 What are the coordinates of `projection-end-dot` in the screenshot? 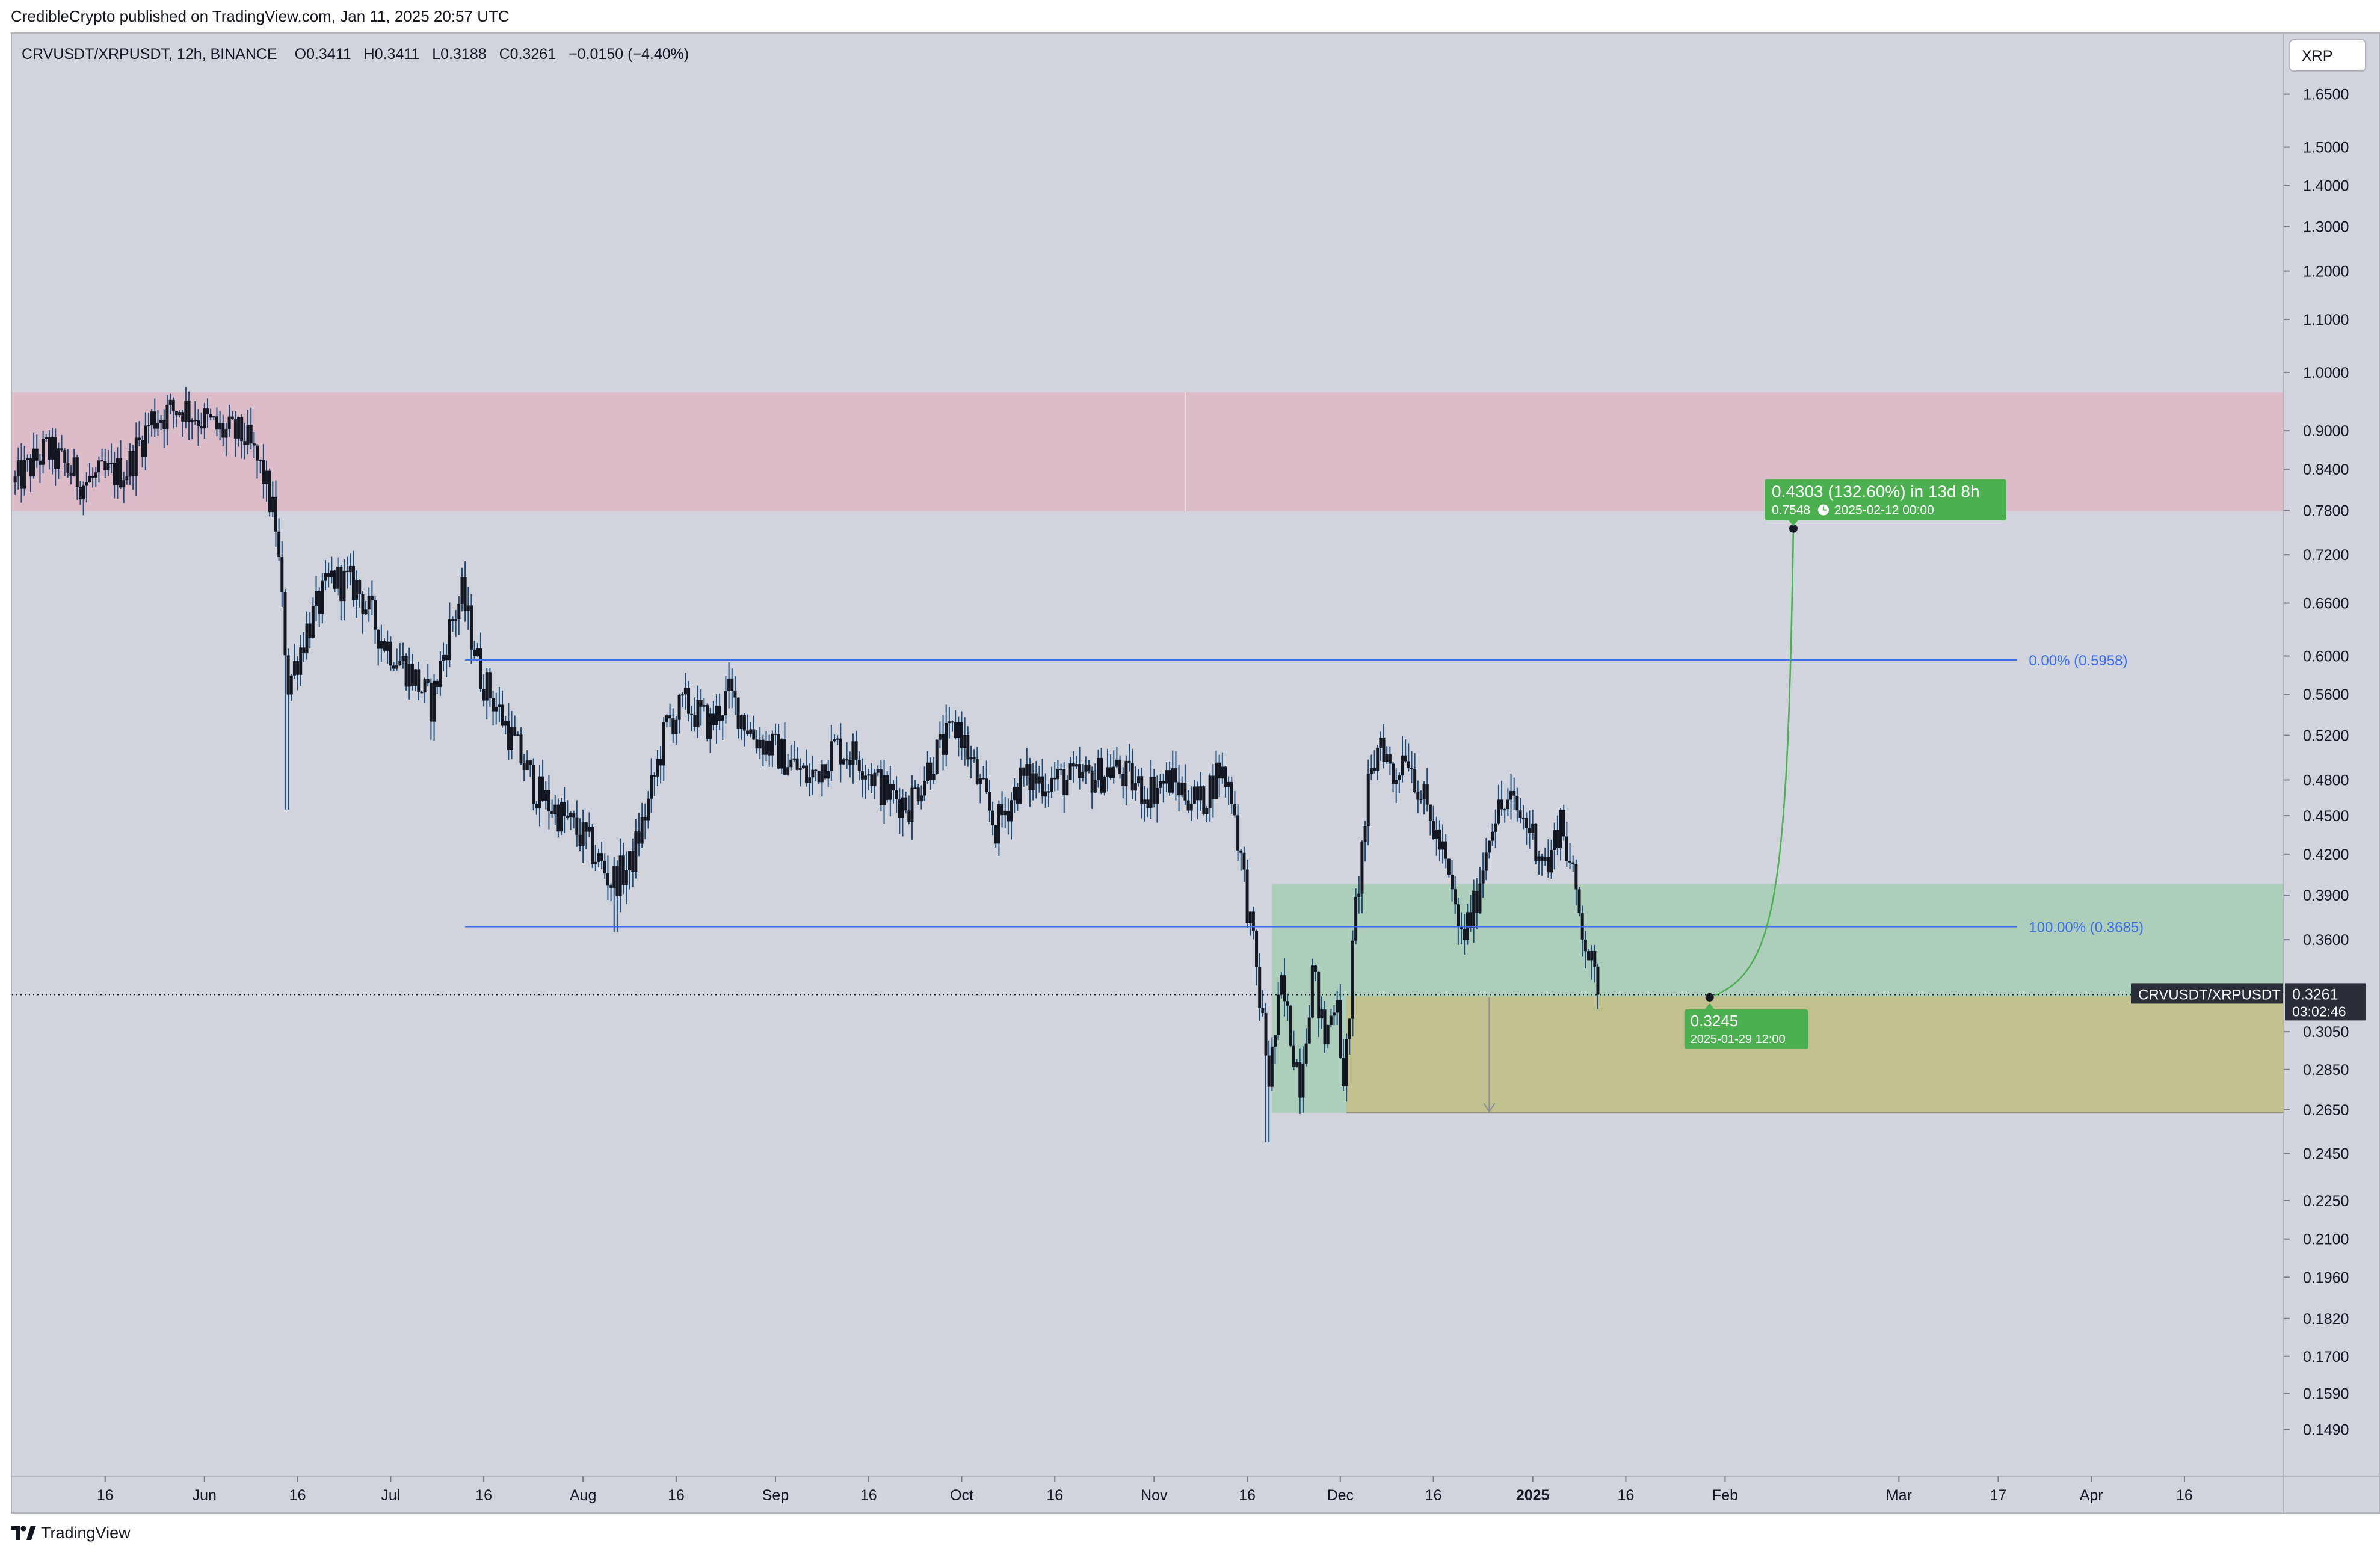 It's located at (1793, 529).